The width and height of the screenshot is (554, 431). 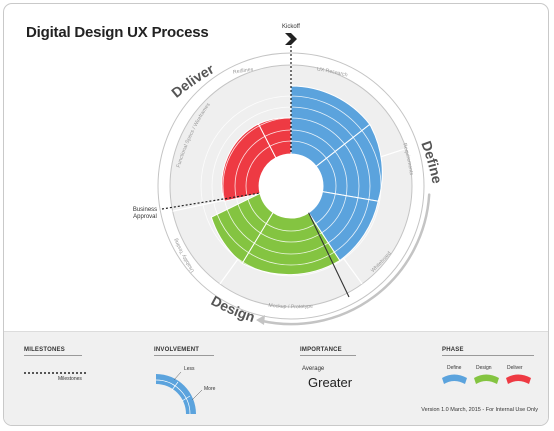 What do you see at coordinates (313, 369) in the screenshot?
I see `legend-importance-average: Average` at bounding box center [313, 369].